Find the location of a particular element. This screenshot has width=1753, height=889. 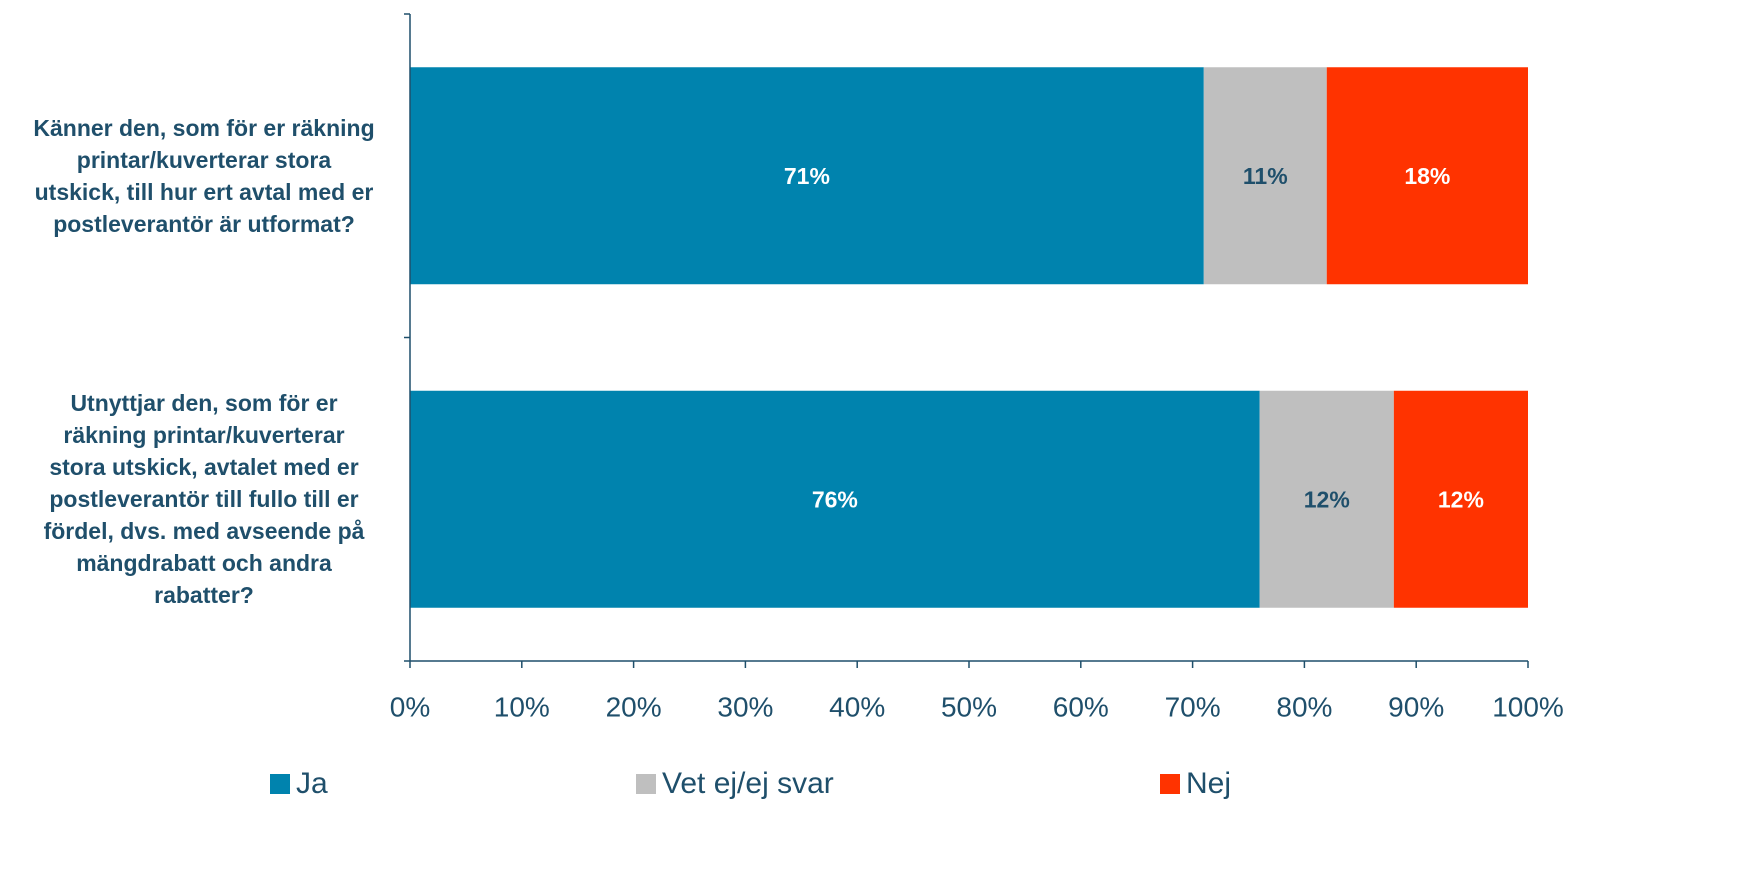

x-tick-label: 20% is located at coordinates (634, 707).